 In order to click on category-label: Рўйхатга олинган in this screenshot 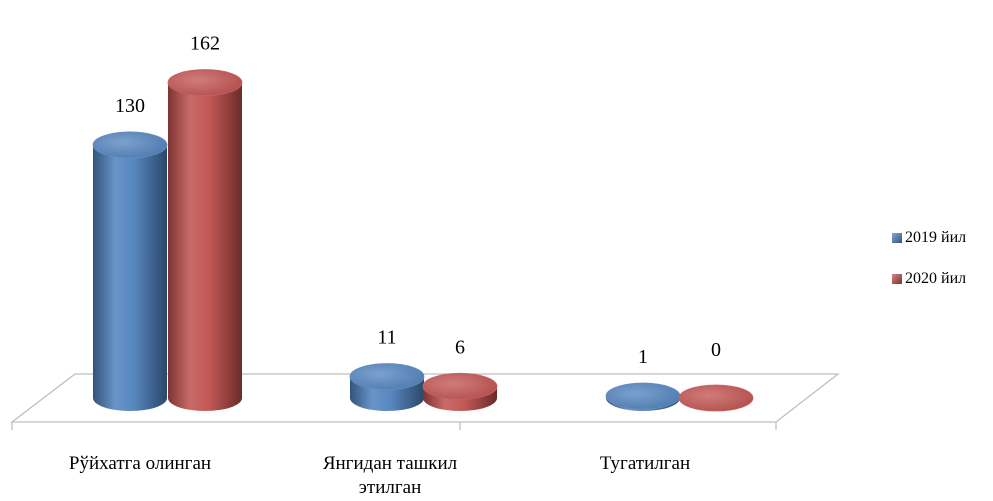, I will do `click(140, 463)`.